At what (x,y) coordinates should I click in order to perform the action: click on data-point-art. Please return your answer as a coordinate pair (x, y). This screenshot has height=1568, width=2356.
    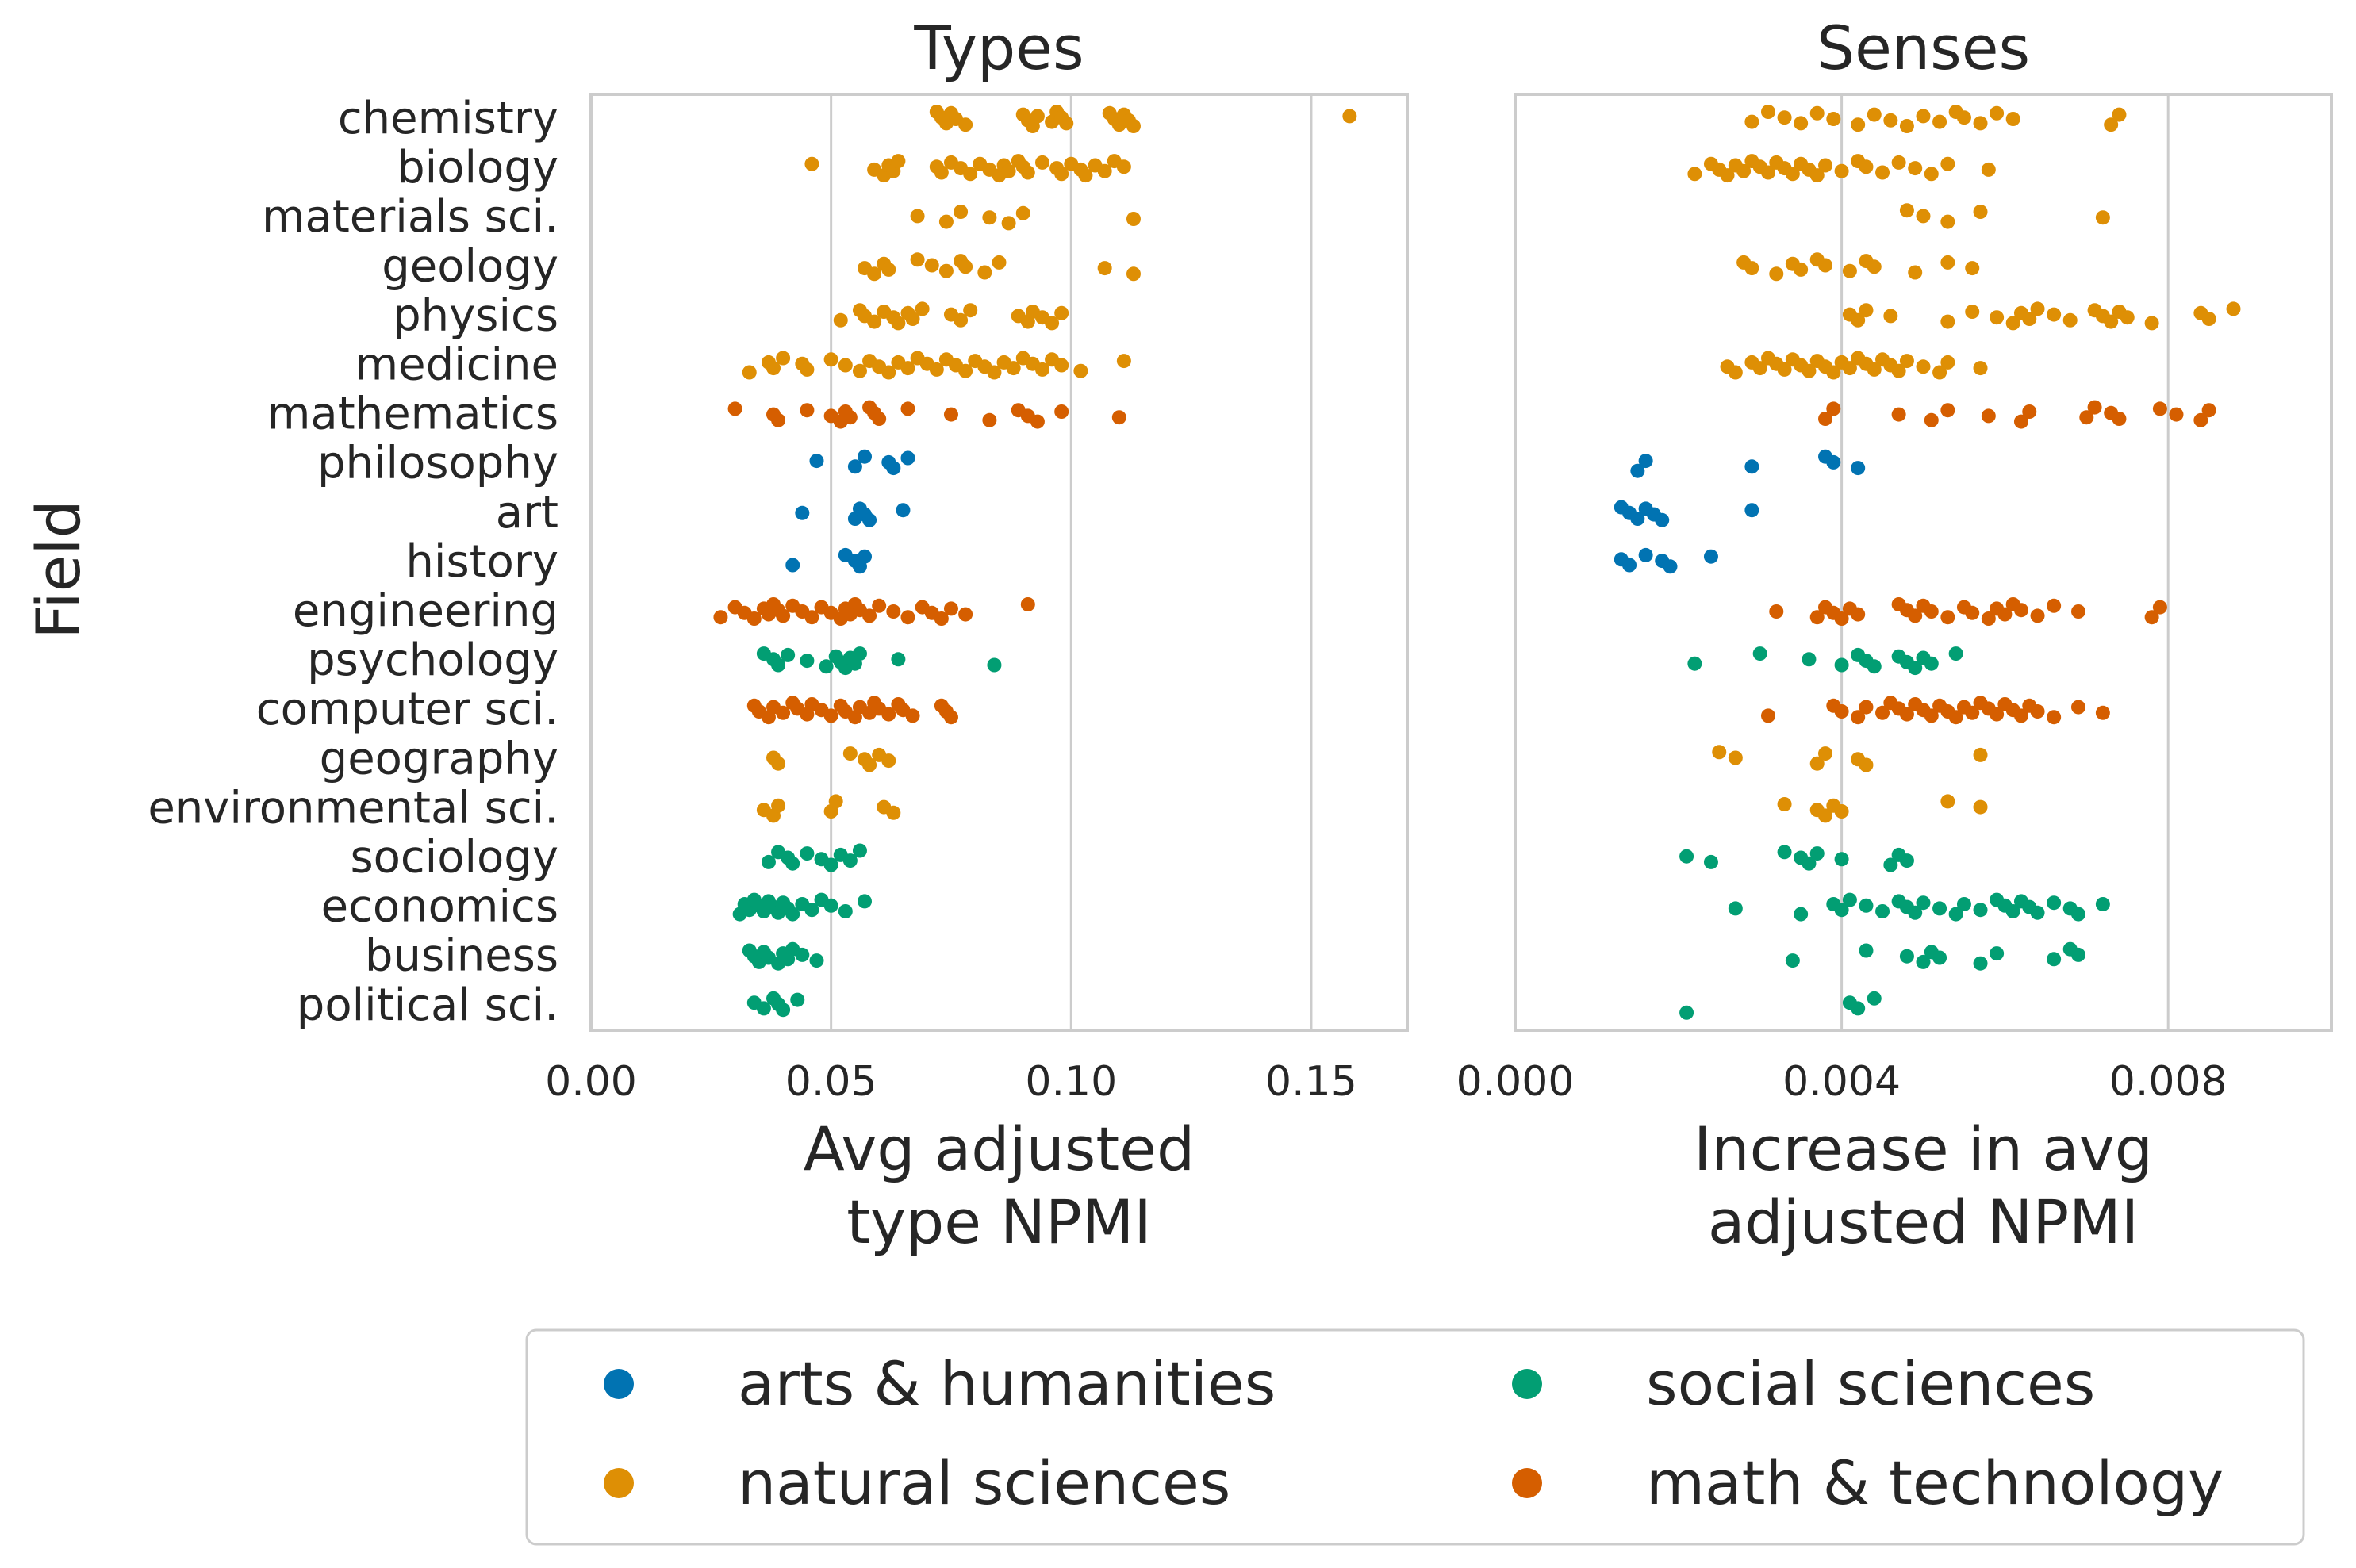
    Looking at the image, I should click on (1751, 510).